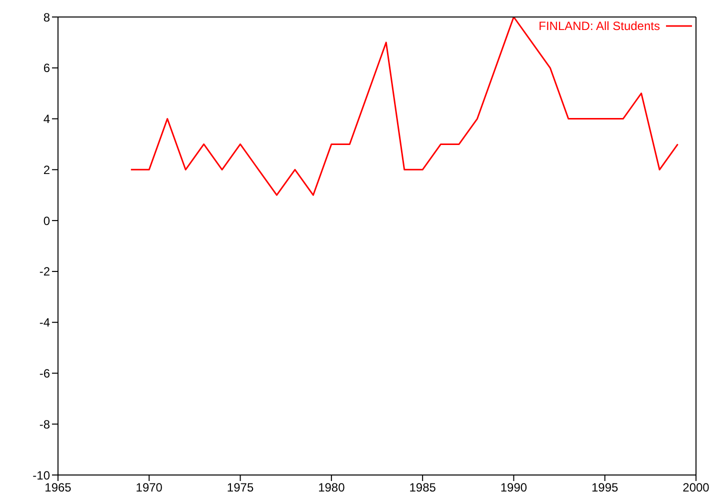  What do you see at coordinates (514, 487) in the screenshot?
I see `x-tick-label: 1990` at bounding box center [514, 487].